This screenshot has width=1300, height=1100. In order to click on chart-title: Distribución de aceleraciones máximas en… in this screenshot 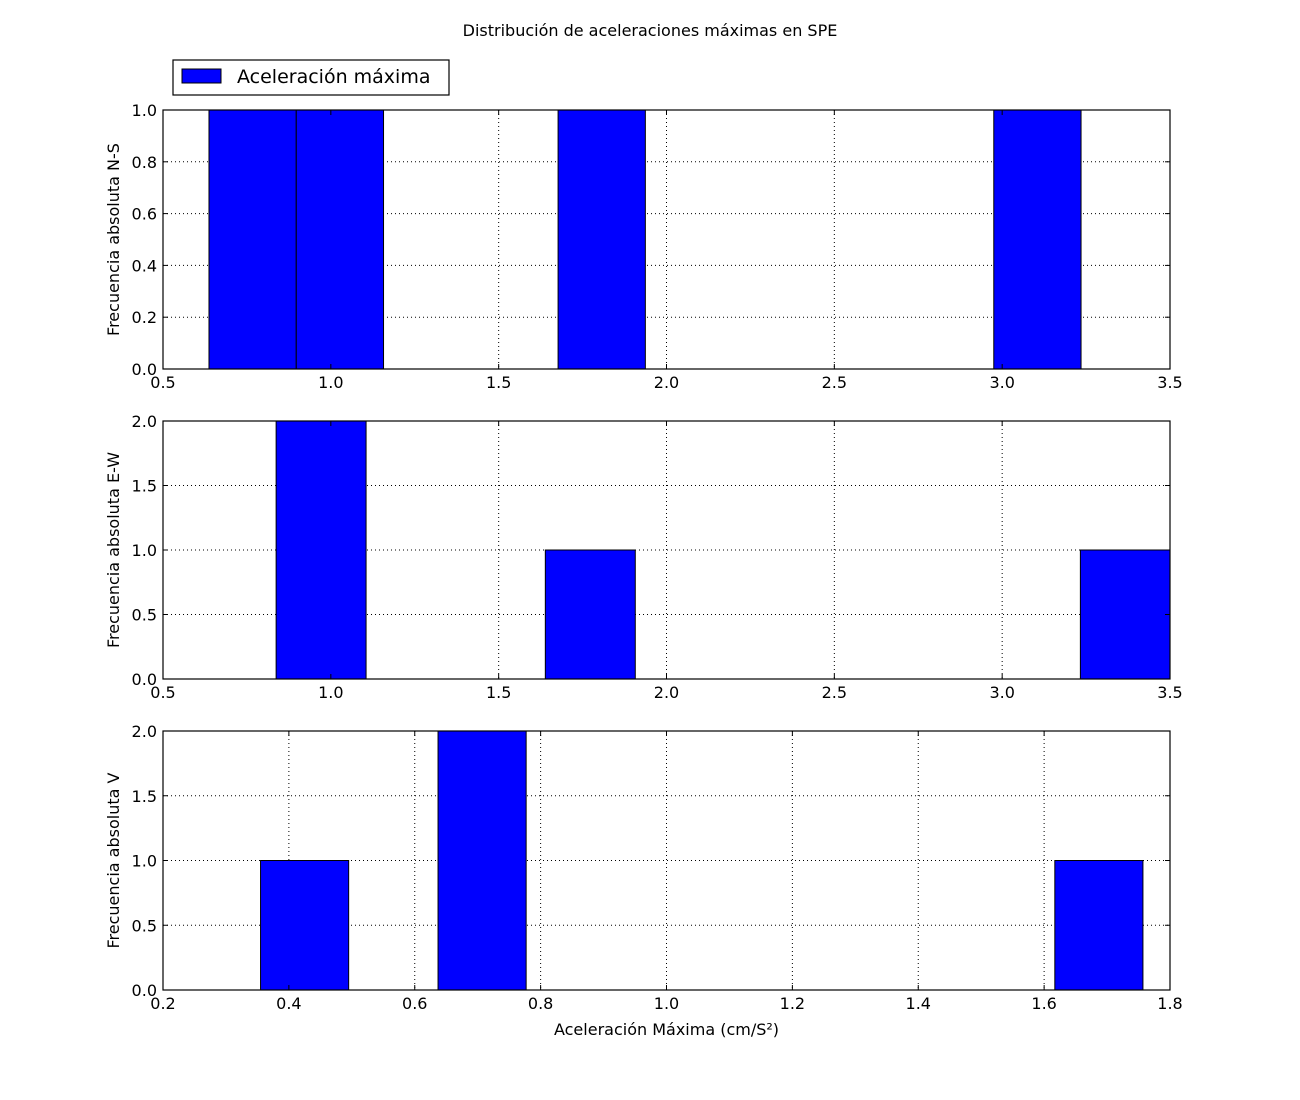, I will do `click(650, 30)`.